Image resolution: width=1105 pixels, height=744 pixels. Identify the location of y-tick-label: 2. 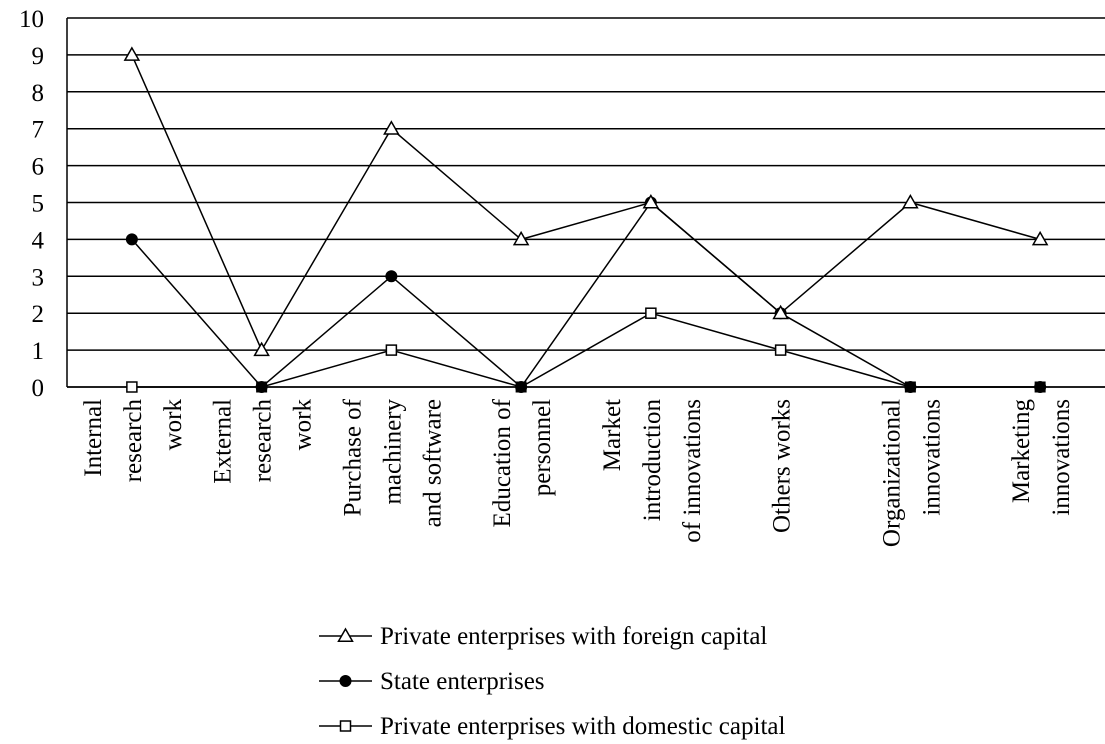
(38, 314).